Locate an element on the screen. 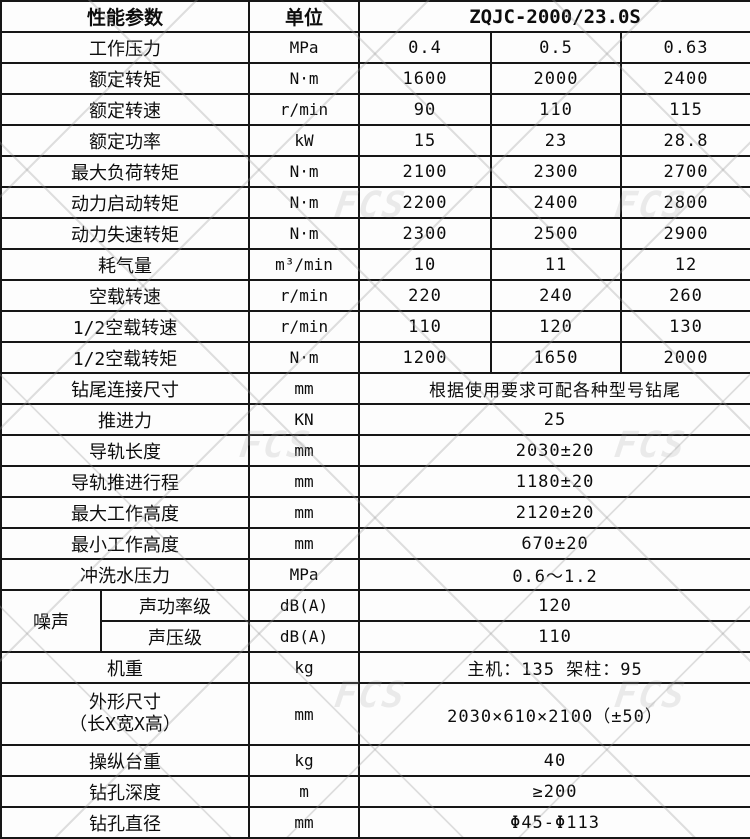  spec-row: 1/2空载转速 r/min 110 120 130 is located at coordinates (375, 326).